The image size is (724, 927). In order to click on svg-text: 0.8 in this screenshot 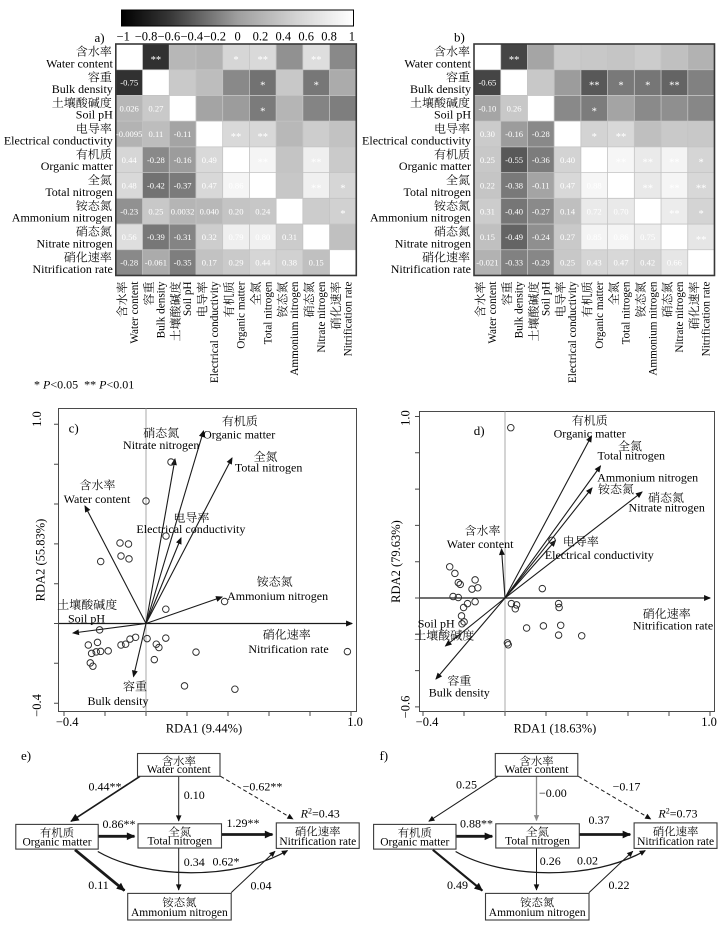, I will do `click(329, 37)`.